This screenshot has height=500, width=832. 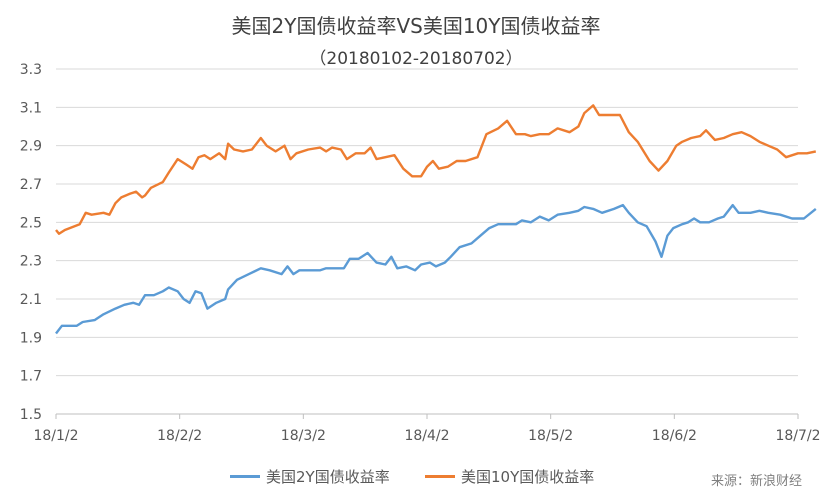 I want to click on y-tick-label: 3.3, so click(x=31, y=70).